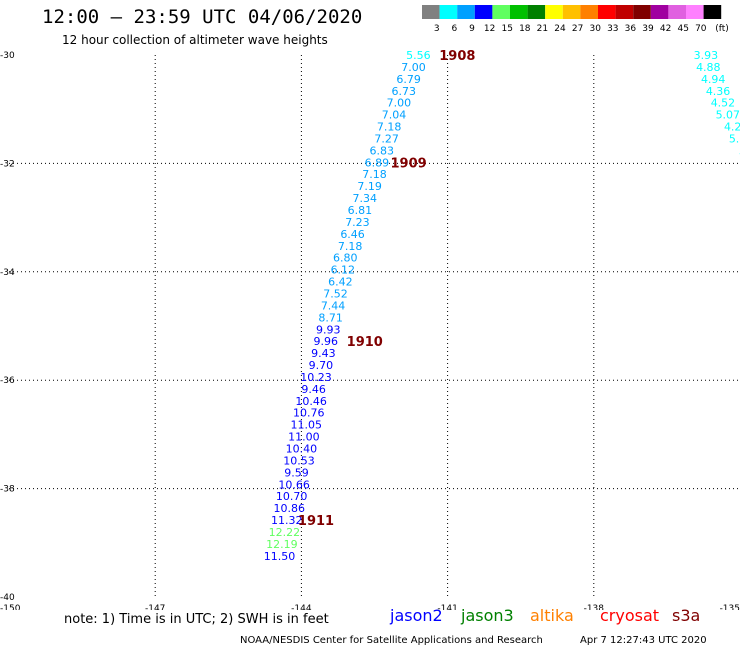 This screenshot has width=740, height=650. Describe the element at coordinates (360, 210) in the screenshot. I see `track-value: 6.81` at that location.